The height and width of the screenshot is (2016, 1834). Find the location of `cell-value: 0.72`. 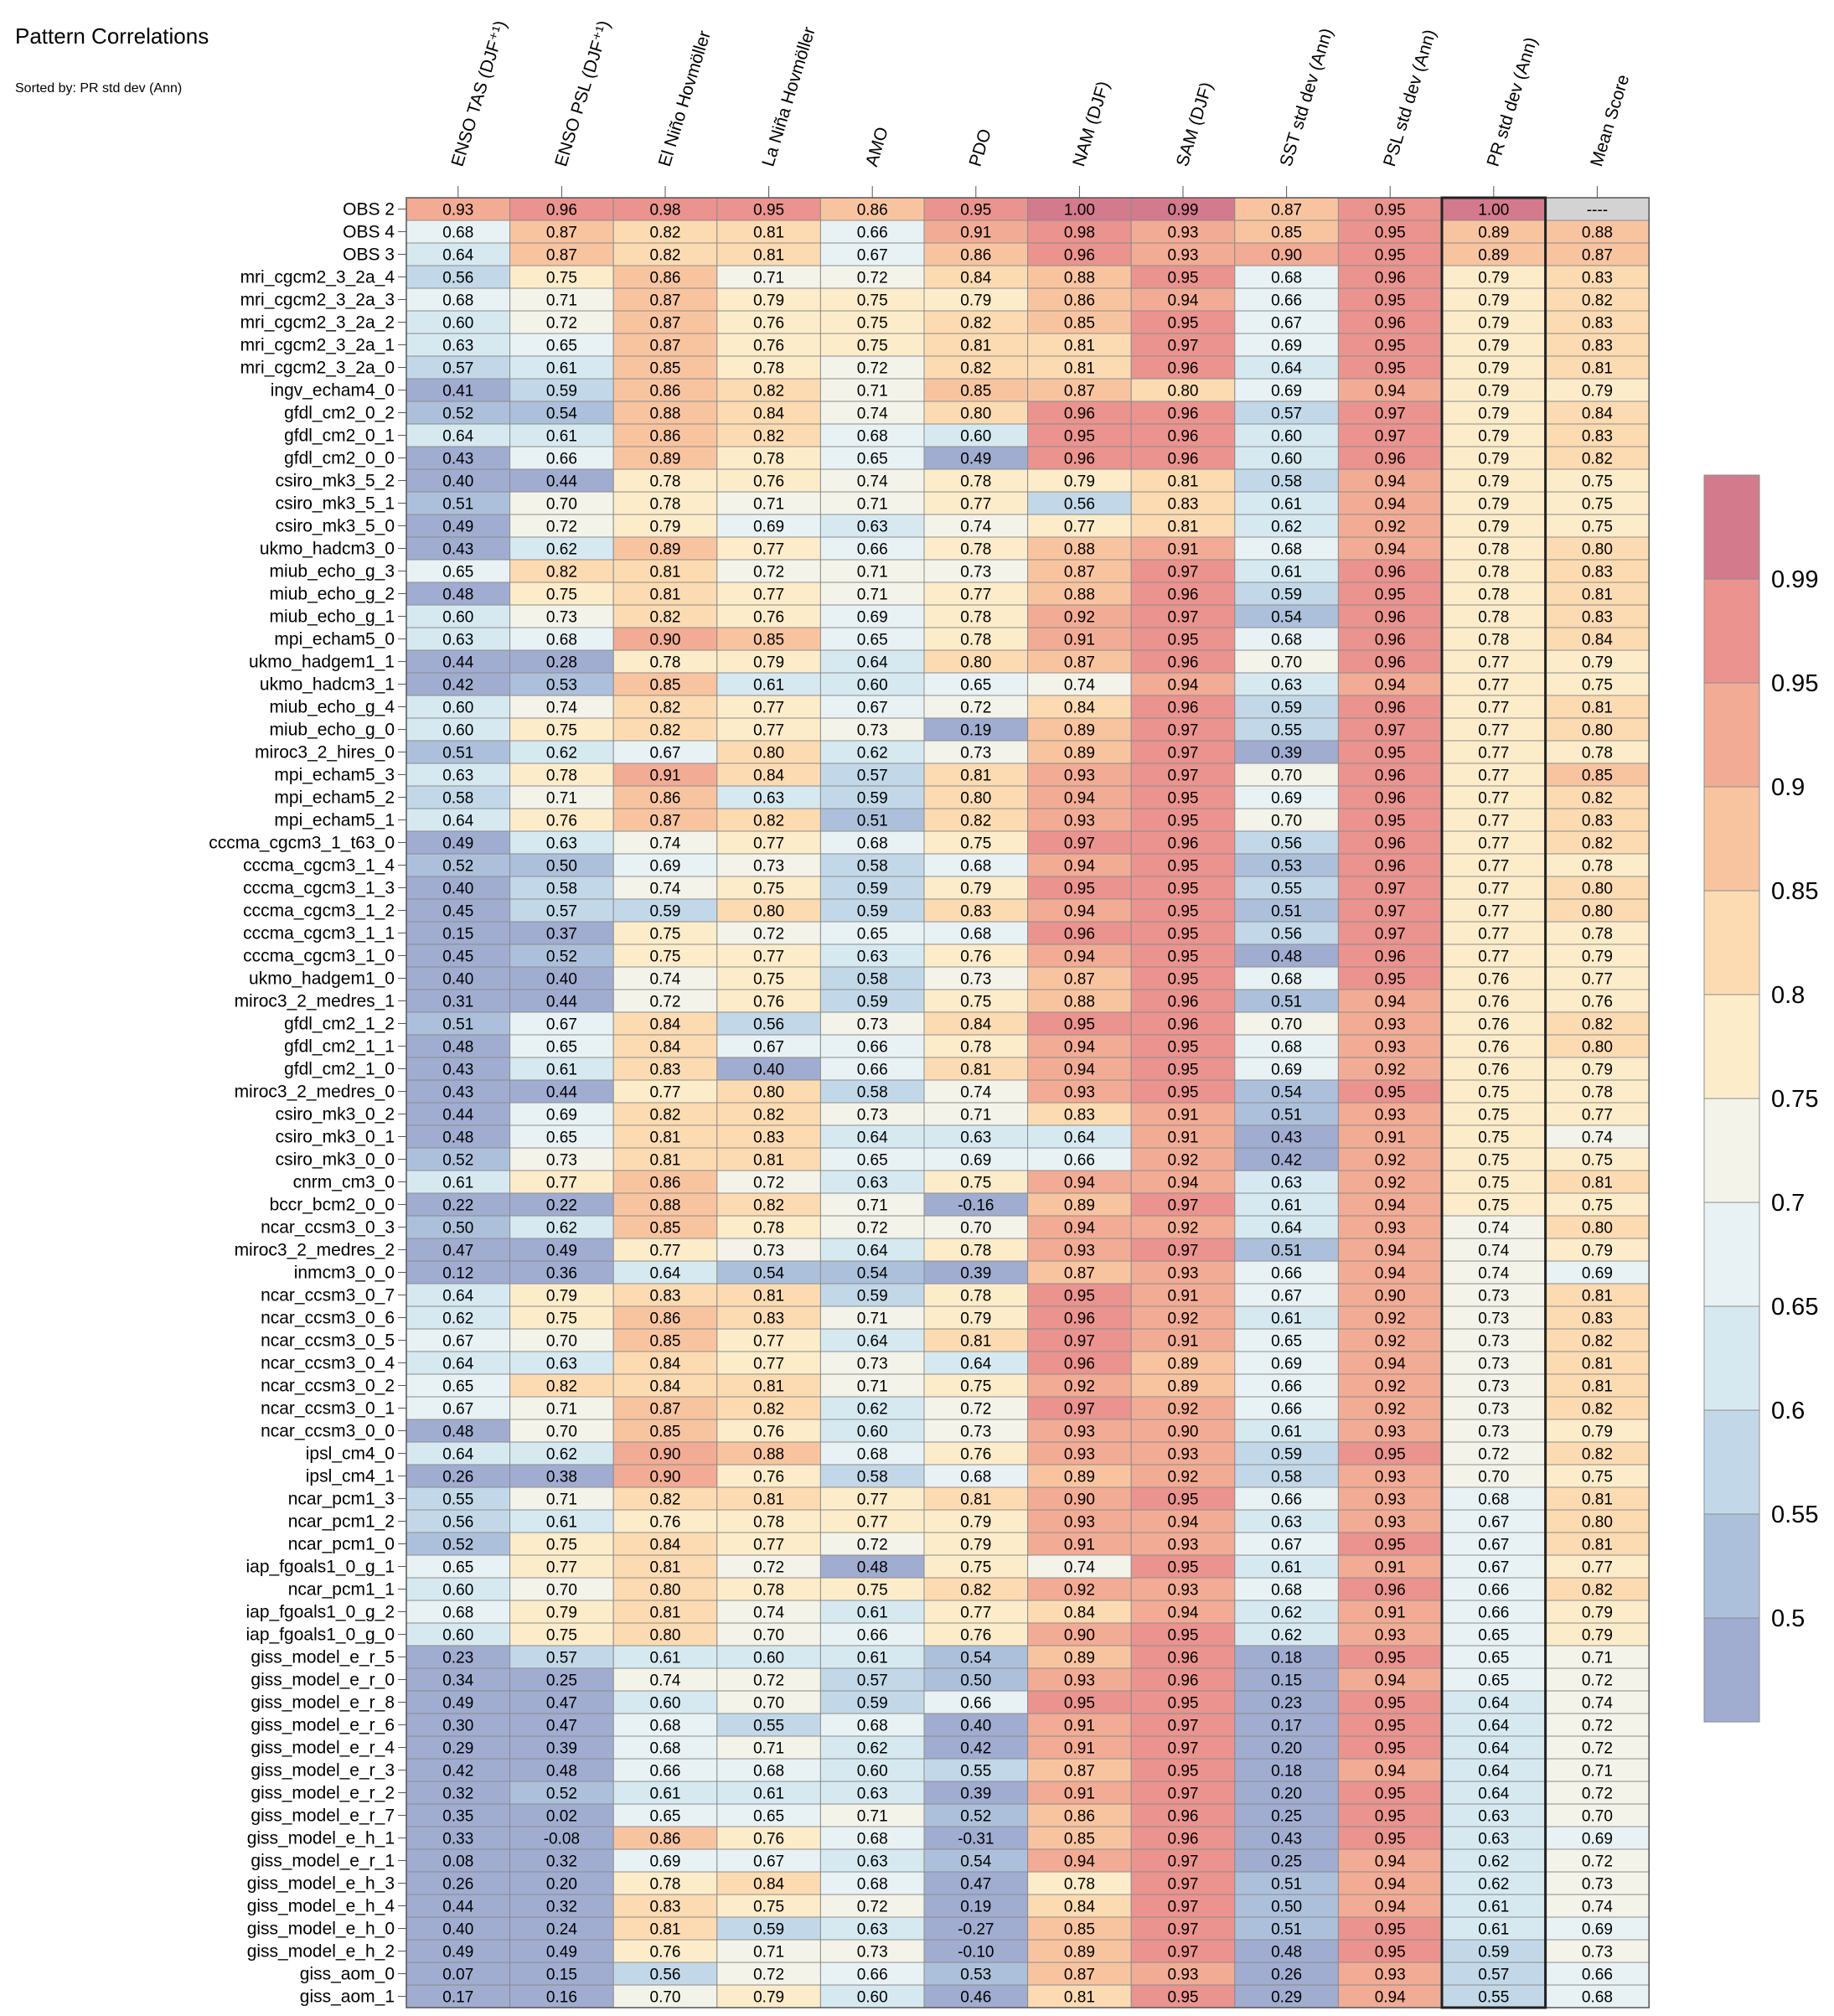

cell-value: 0.72 is located at coordinates (561, 324).